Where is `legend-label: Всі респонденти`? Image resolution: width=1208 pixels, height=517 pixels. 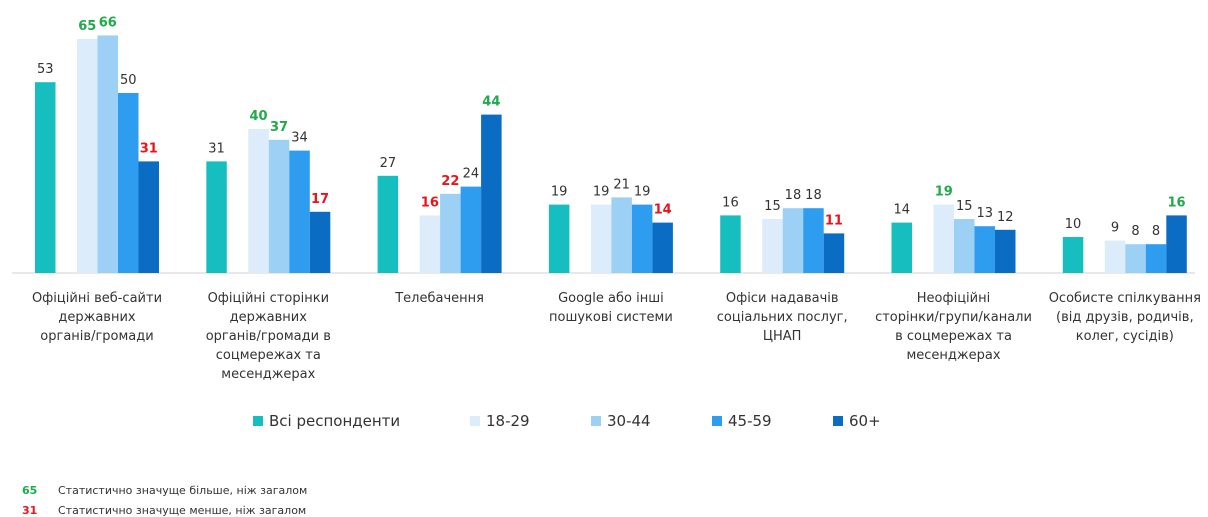
legend-label: Всі респонденти is located at coordinates (334, 421).